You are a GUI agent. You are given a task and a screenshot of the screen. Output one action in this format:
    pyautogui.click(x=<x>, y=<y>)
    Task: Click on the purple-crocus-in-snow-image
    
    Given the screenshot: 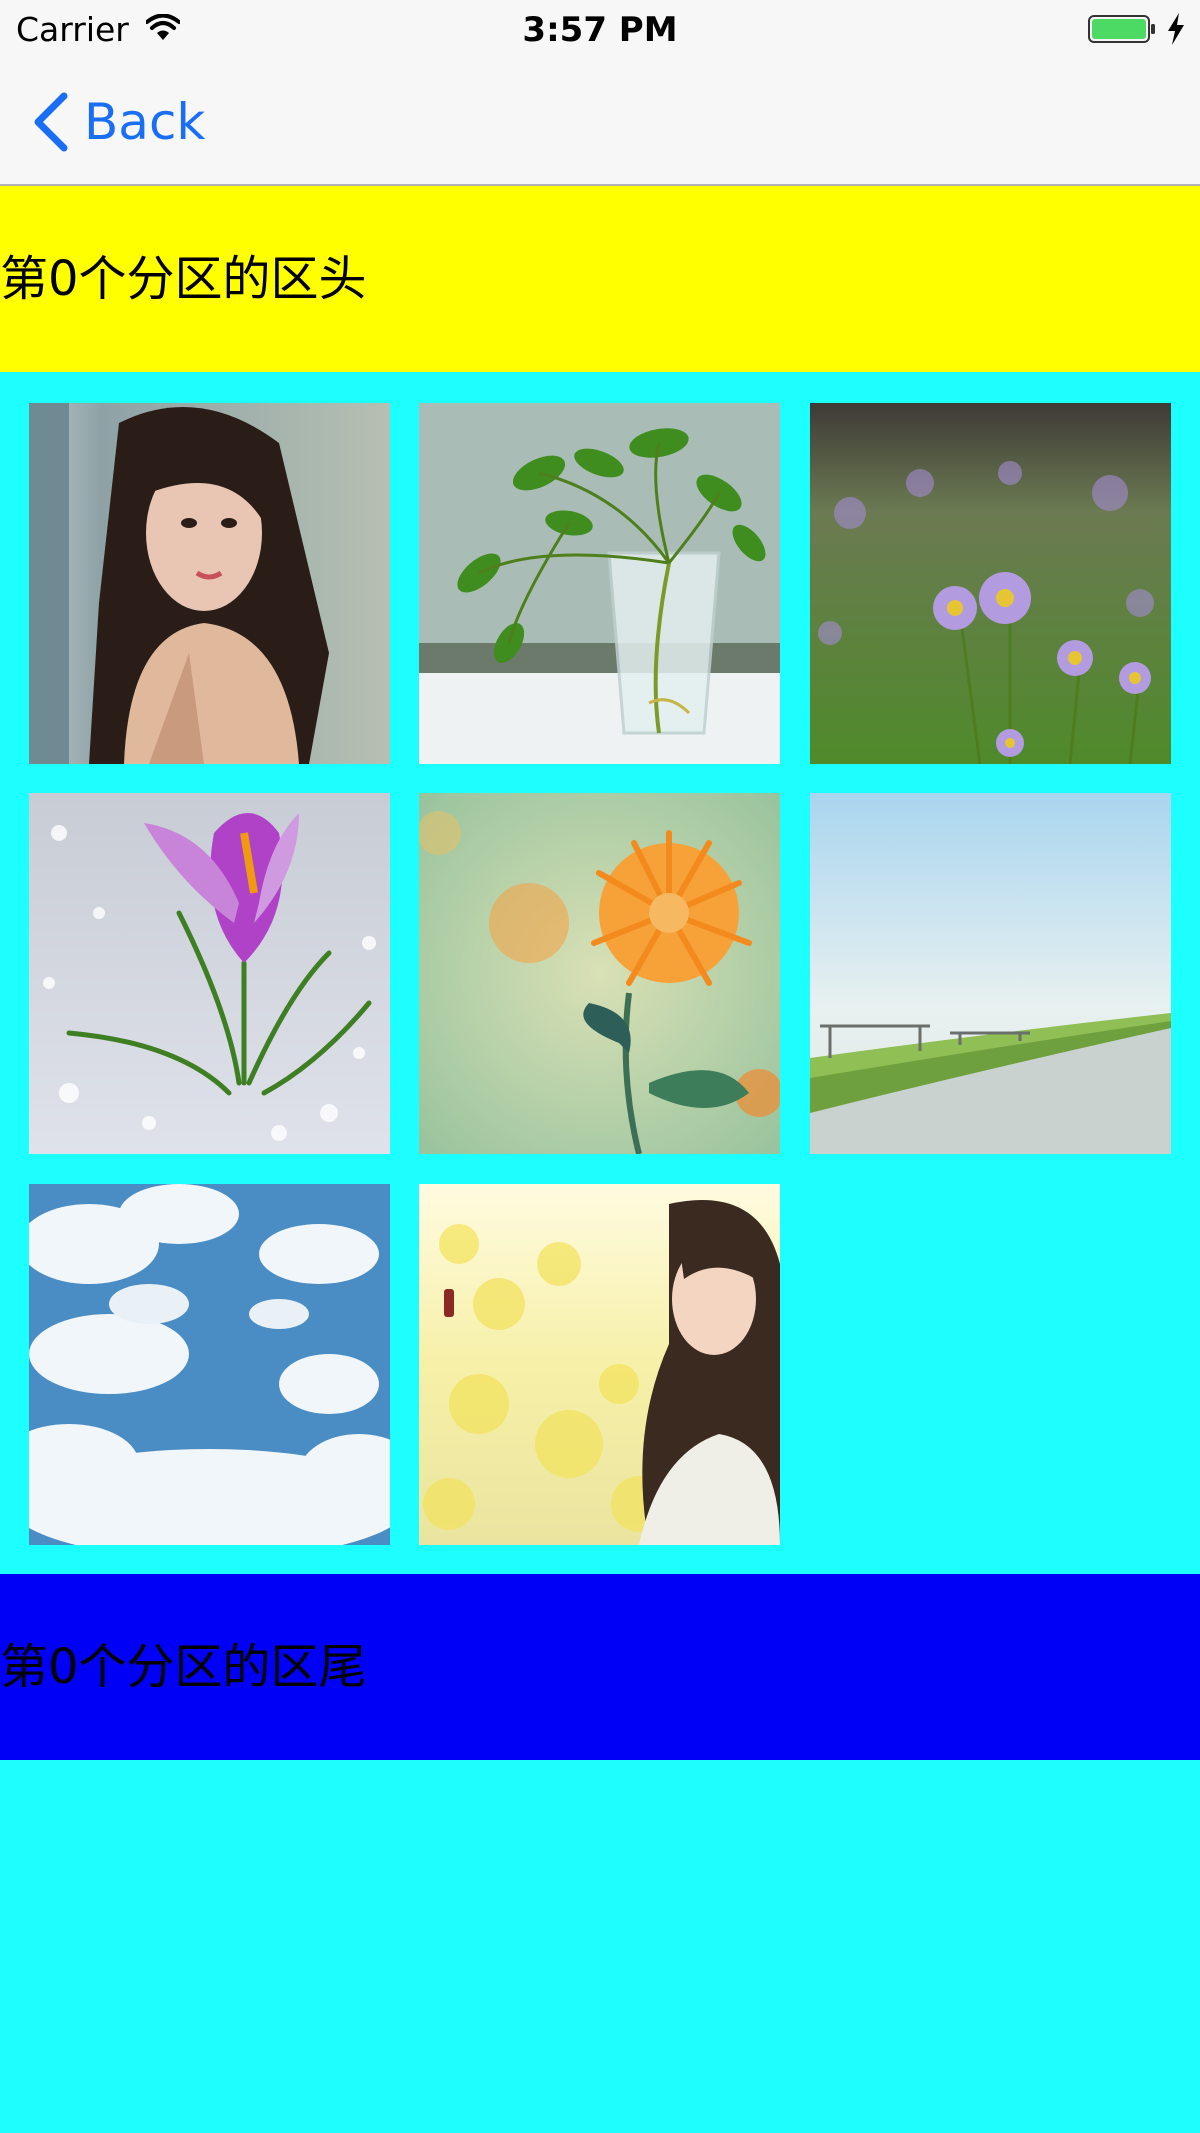 What is the action you would take?
    pyautogui.click(x=209, y=973)
    